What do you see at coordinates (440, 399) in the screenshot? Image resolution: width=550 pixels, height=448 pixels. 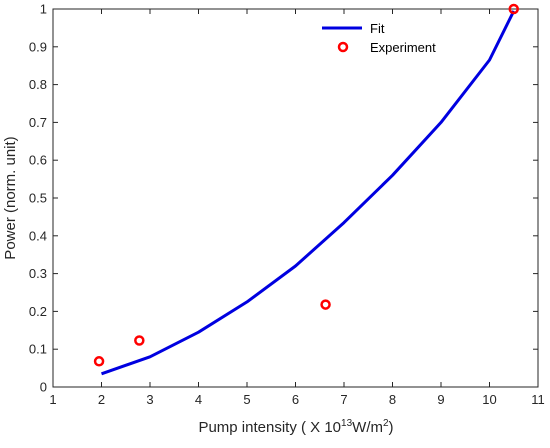 I see `x-tick-label: 9` at bounding box center [440, 399].